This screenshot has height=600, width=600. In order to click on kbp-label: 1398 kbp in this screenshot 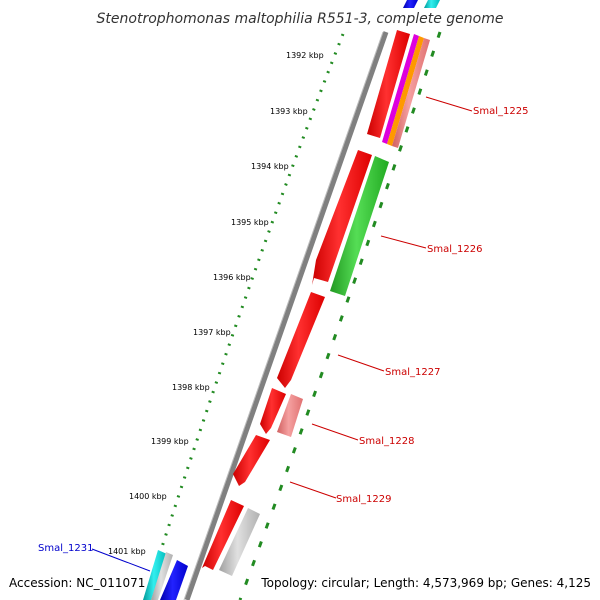, I will do `click(191, 387)`.